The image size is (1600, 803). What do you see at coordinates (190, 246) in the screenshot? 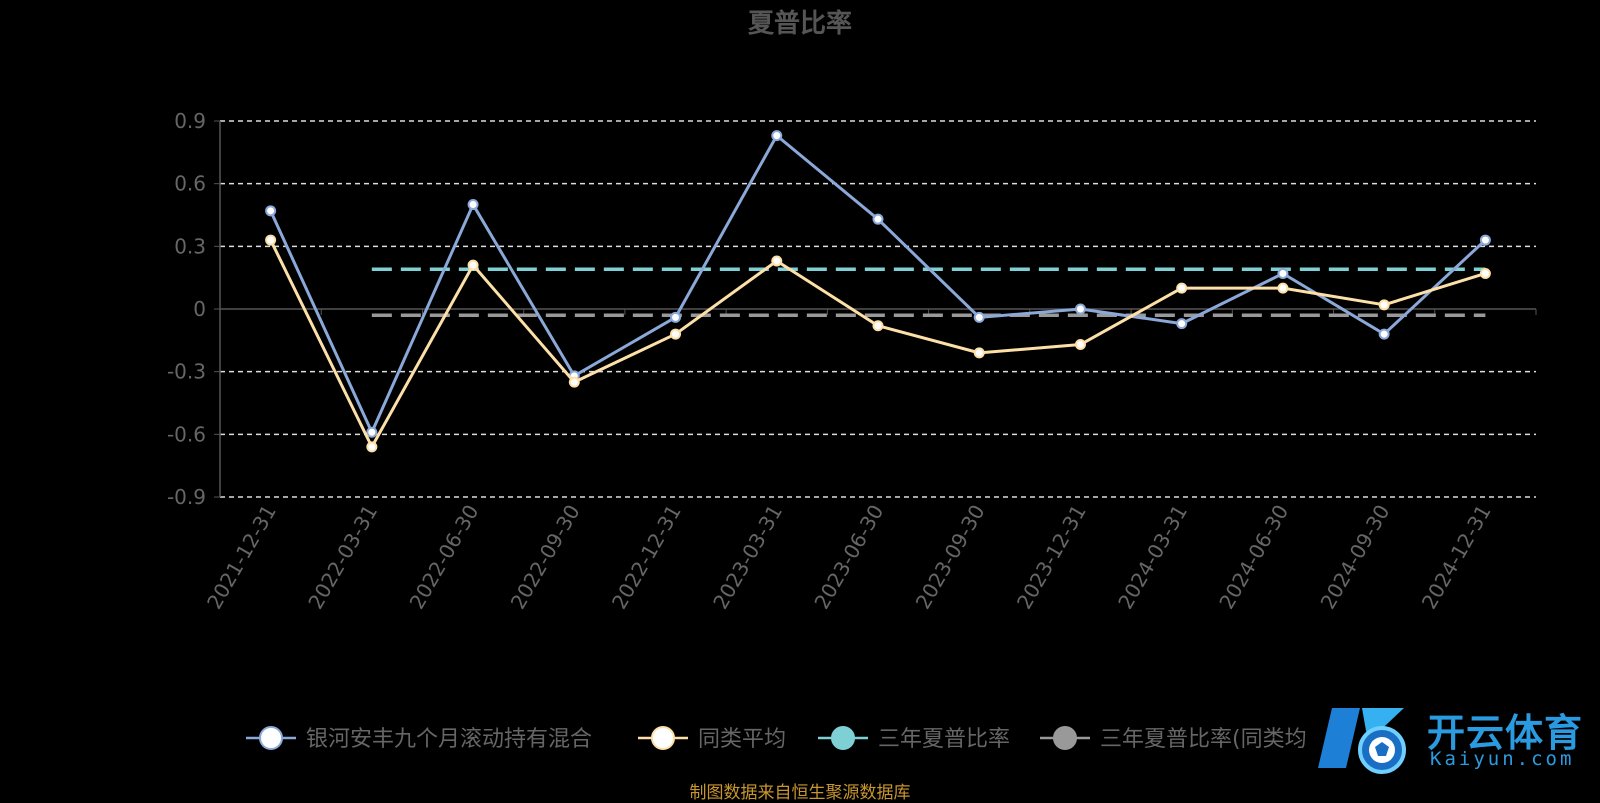
I see `y-tick-label: 0.3` at bounding box center [190, 246].